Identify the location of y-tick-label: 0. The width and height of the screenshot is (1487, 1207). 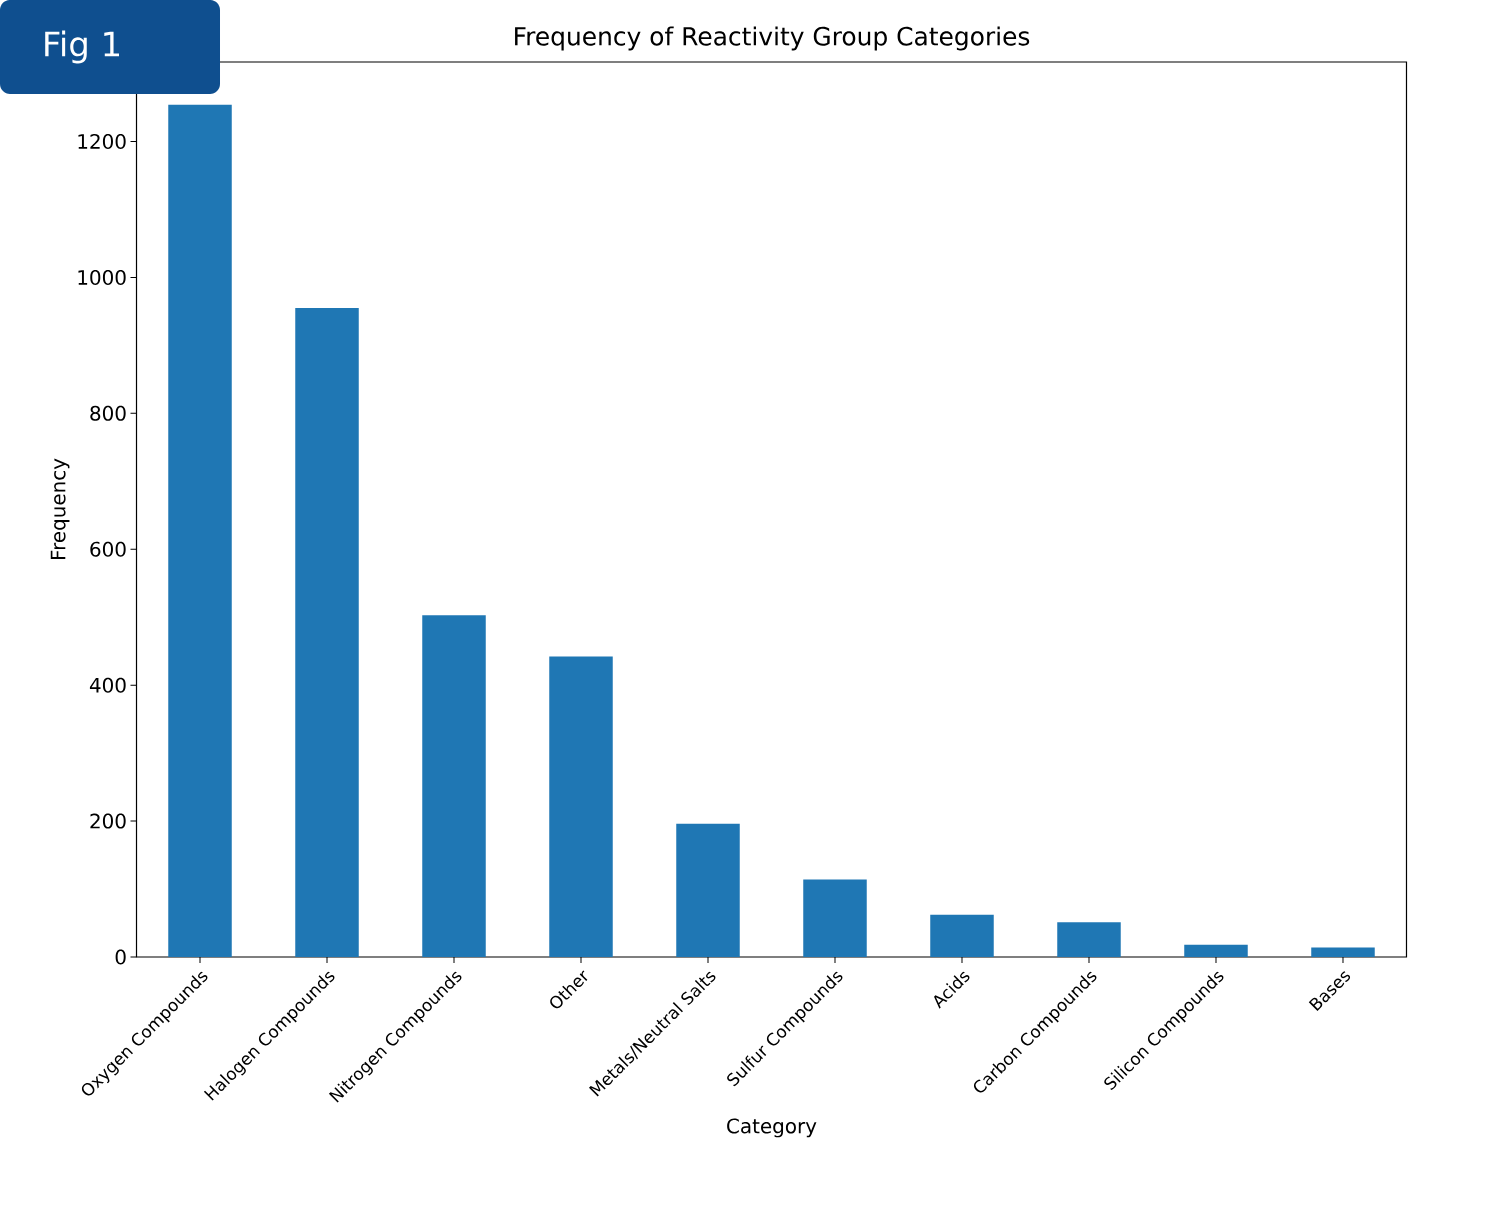
(120, 957).